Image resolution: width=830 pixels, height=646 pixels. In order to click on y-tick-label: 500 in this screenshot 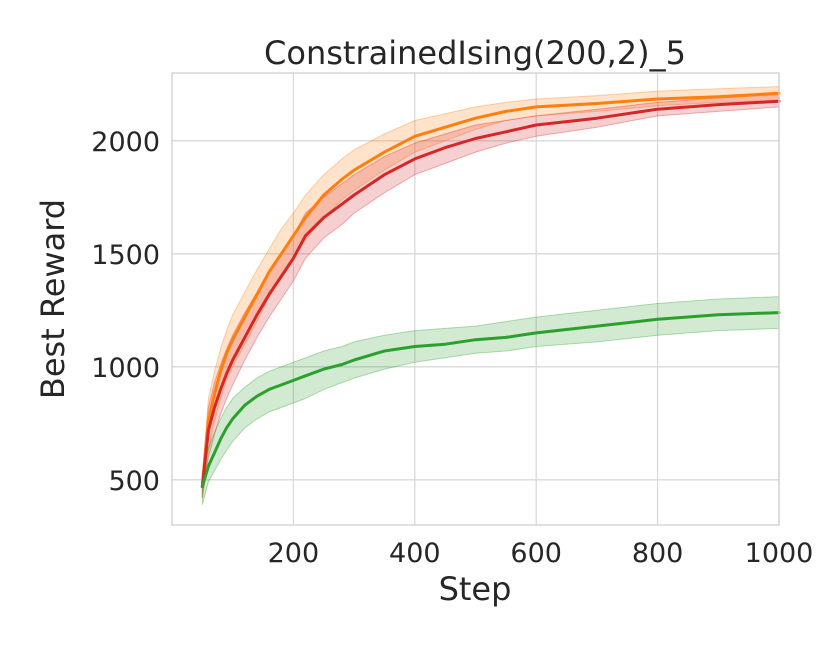, I will do `click(134, 481)`.